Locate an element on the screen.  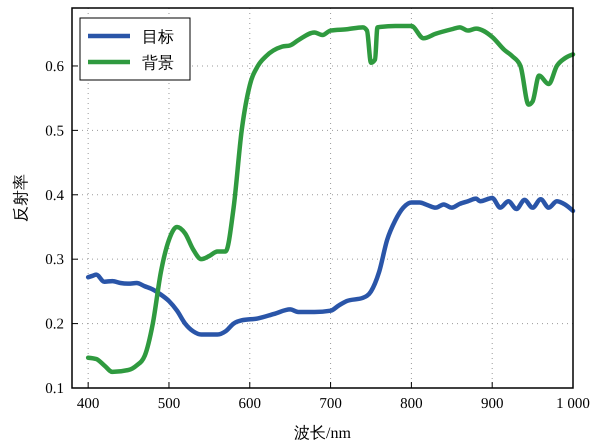
legend-label: 目标 is located at coordinates (158, 37).